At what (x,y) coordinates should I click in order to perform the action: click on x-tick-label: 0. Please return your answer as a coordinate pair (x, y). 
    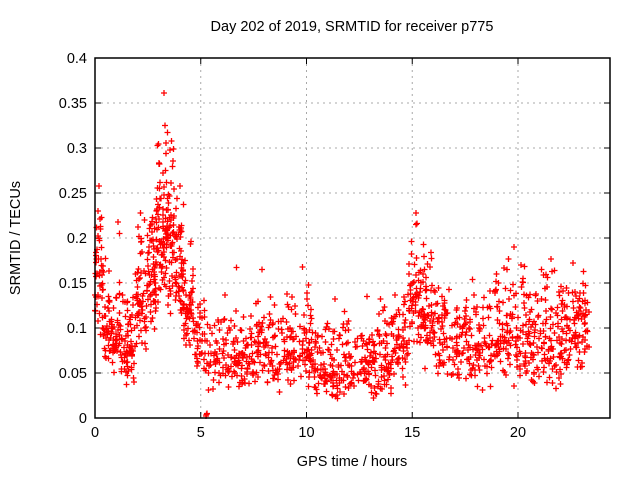
    Looking at the image, I should click on (95, 433).